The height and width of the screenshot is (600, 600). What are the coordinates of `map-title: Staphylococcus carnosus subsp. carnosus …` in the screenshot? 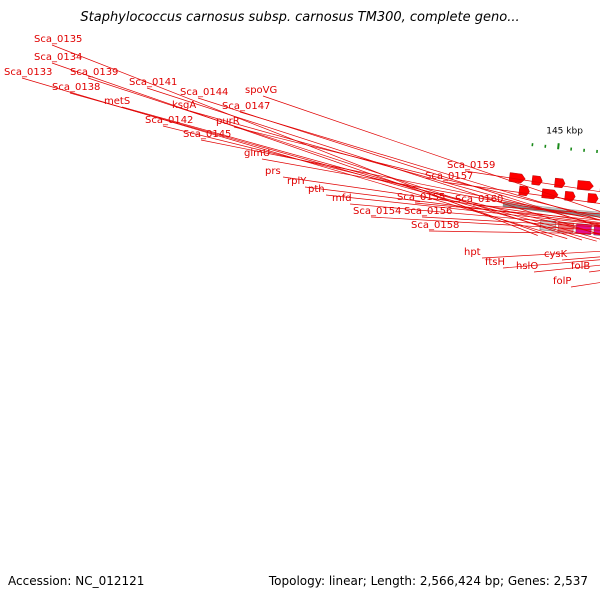 It's located at (300, 17).